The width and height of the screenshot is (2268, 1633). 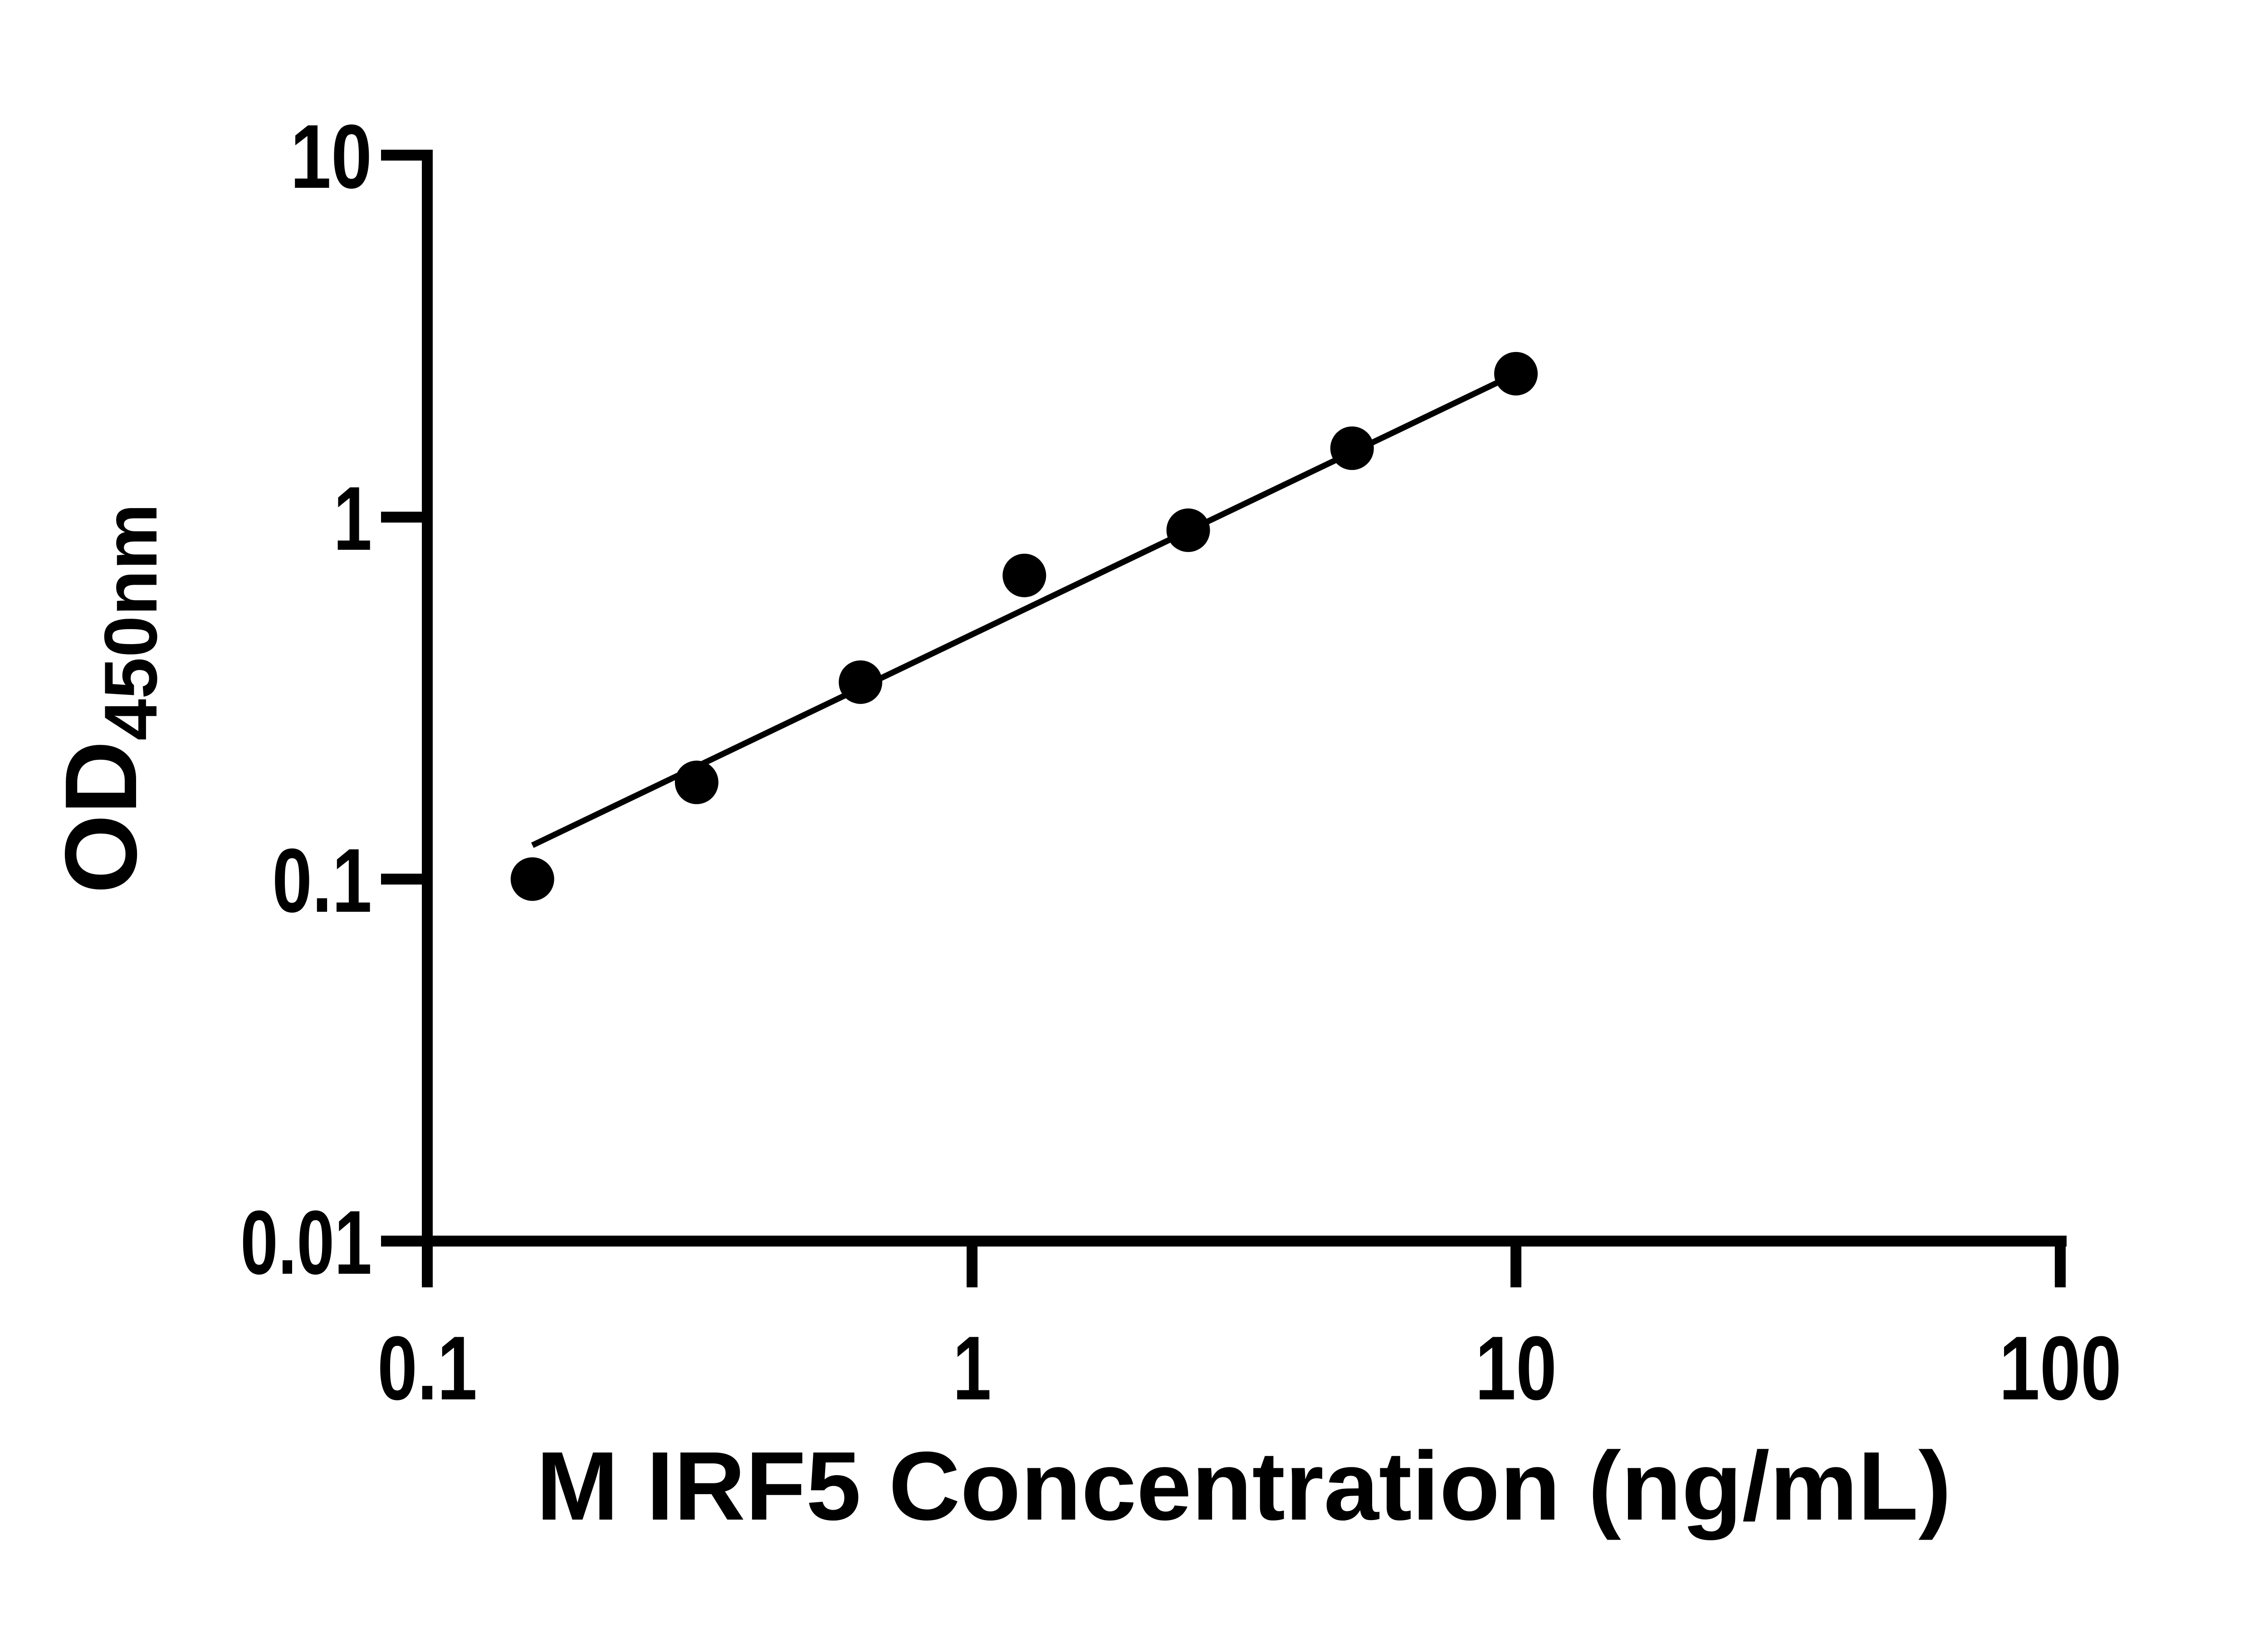 I want to click on y-tick-label-1: 1, so click(x=353, y=518).